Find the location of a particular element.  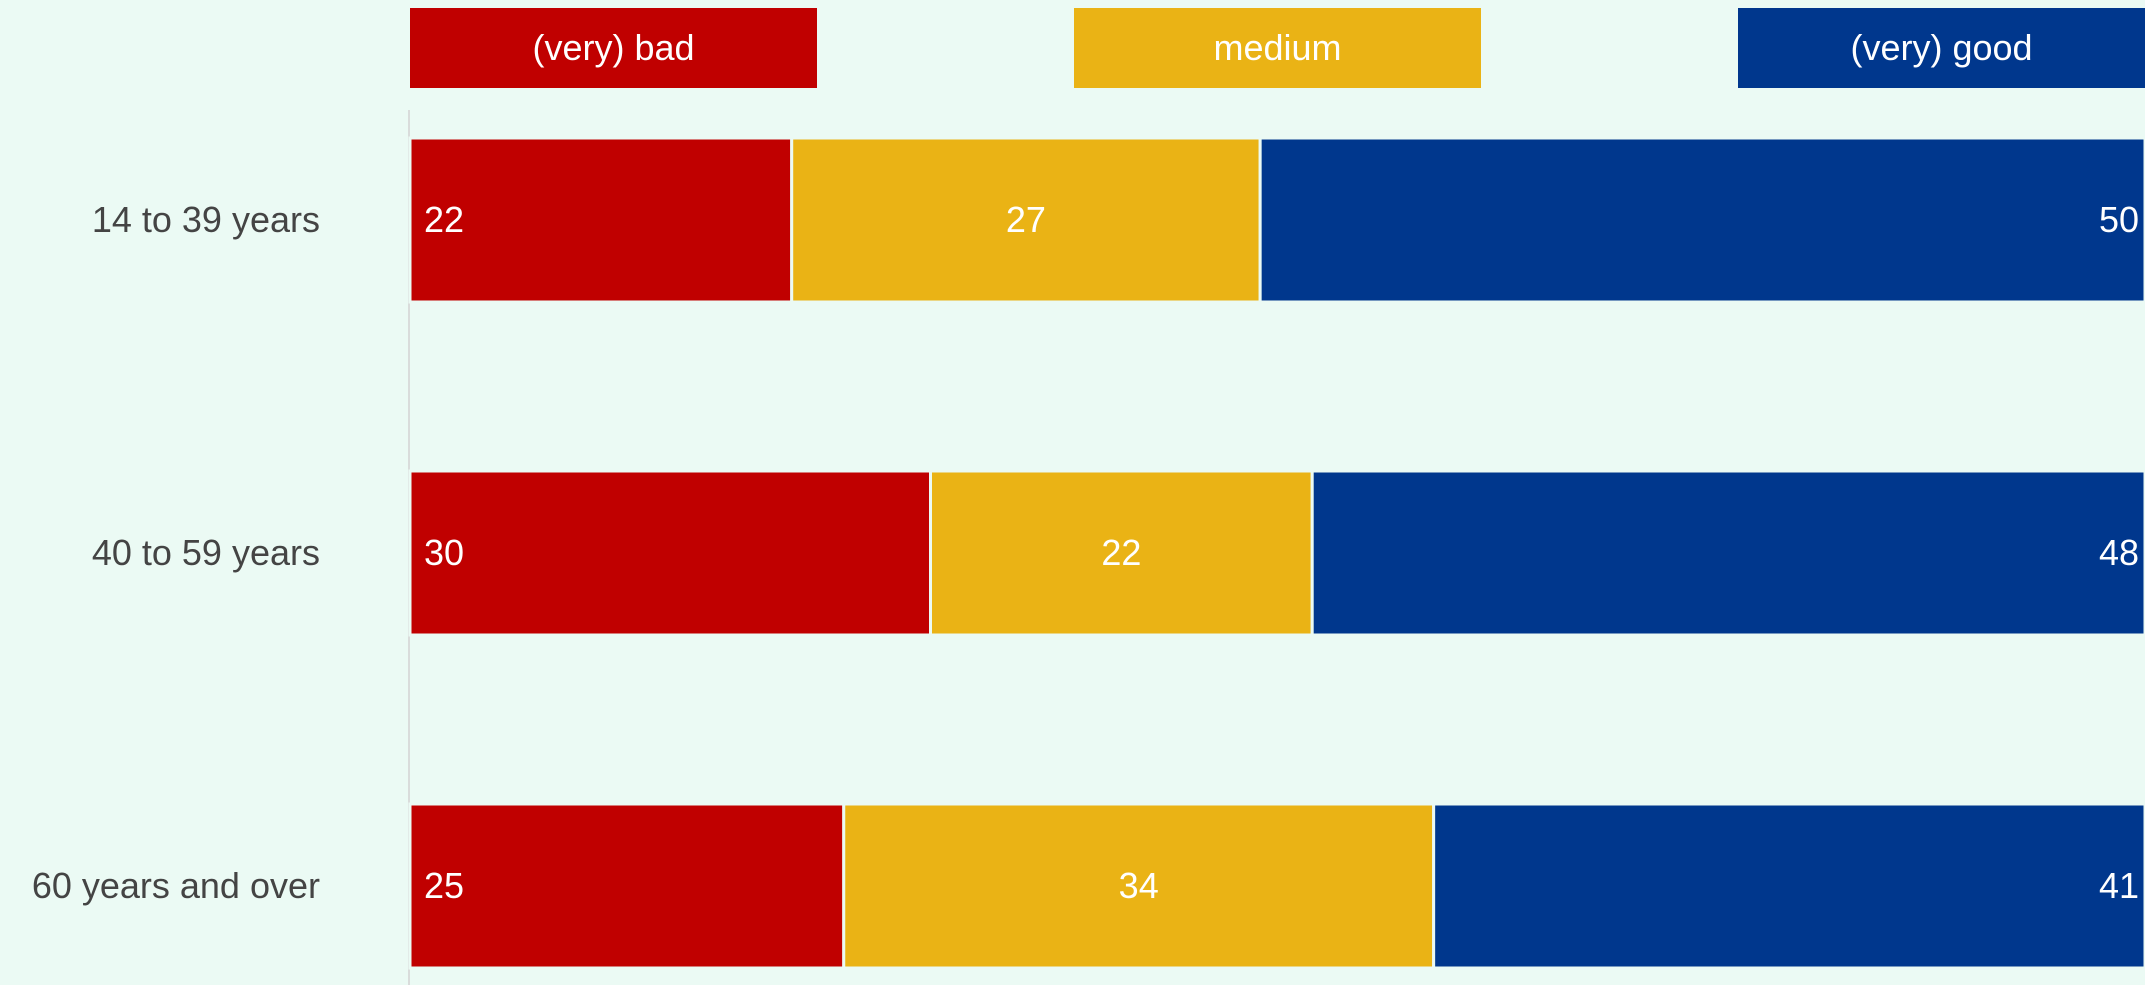

value-label-very-good: 50 is located at coordinates (2119, 219).